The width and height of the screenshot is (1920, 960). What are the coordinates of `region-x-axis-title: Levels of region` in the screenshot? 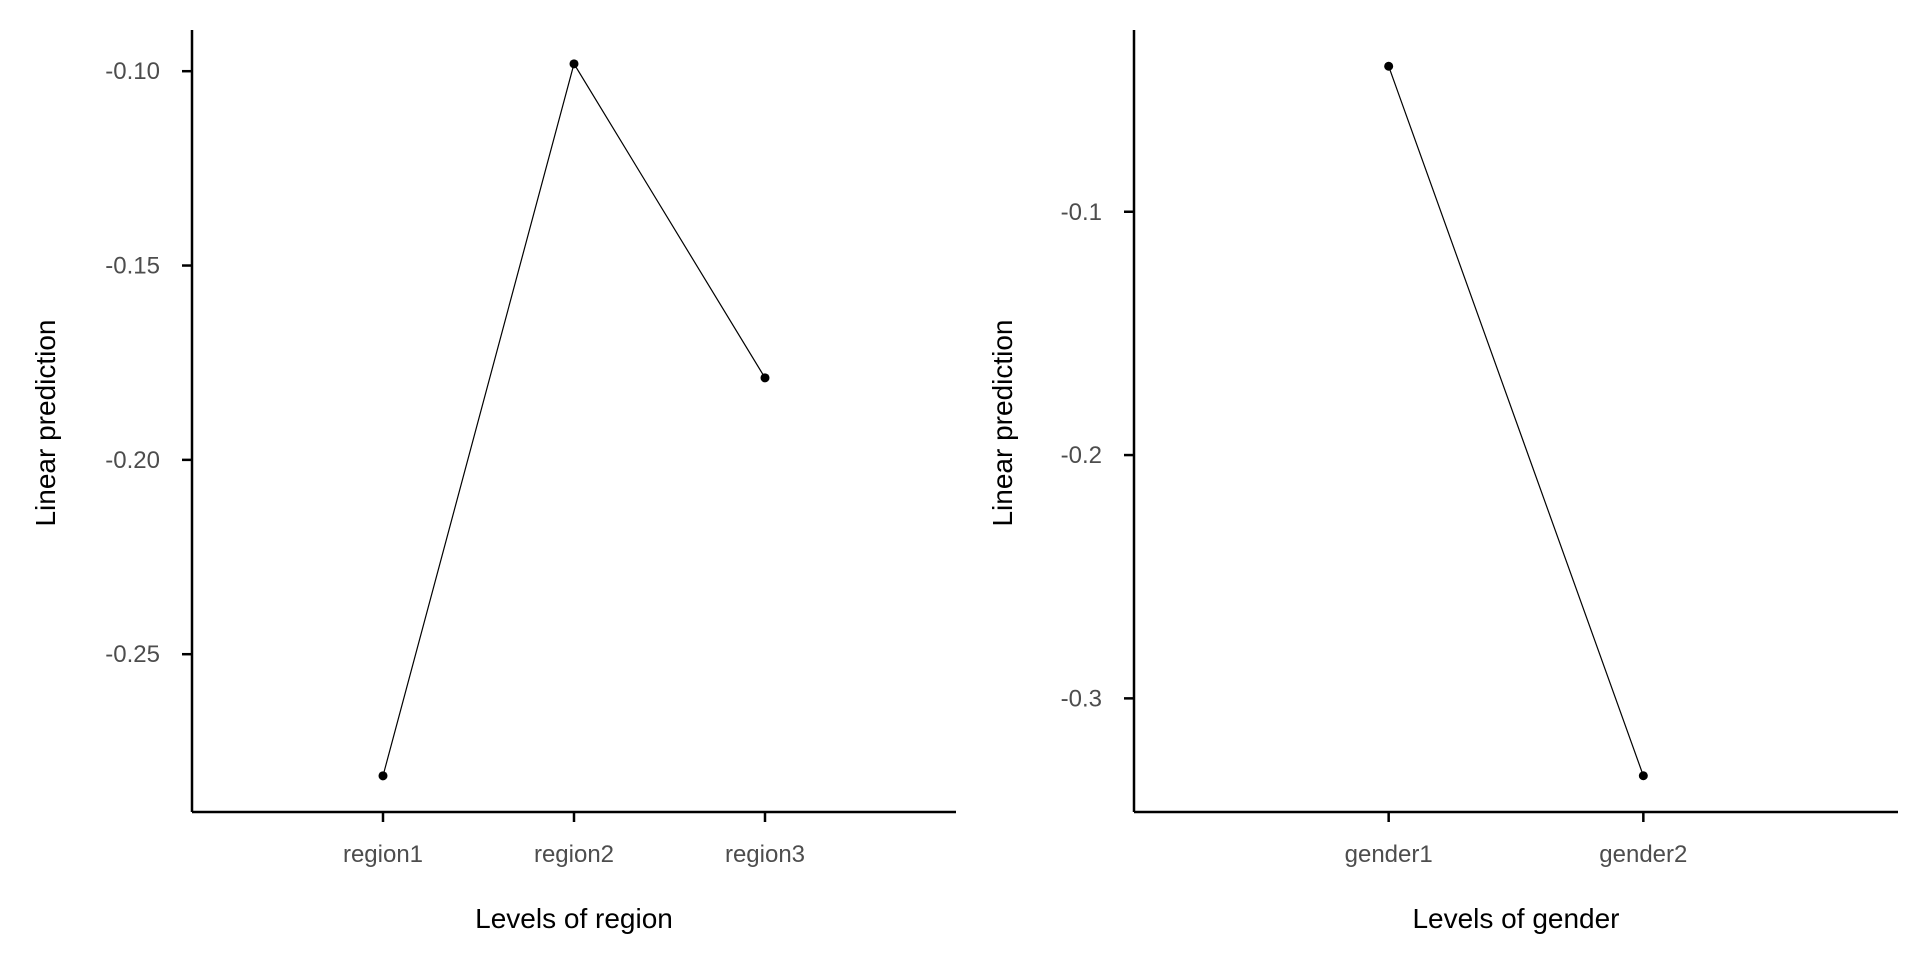 It's located at (574, 918).